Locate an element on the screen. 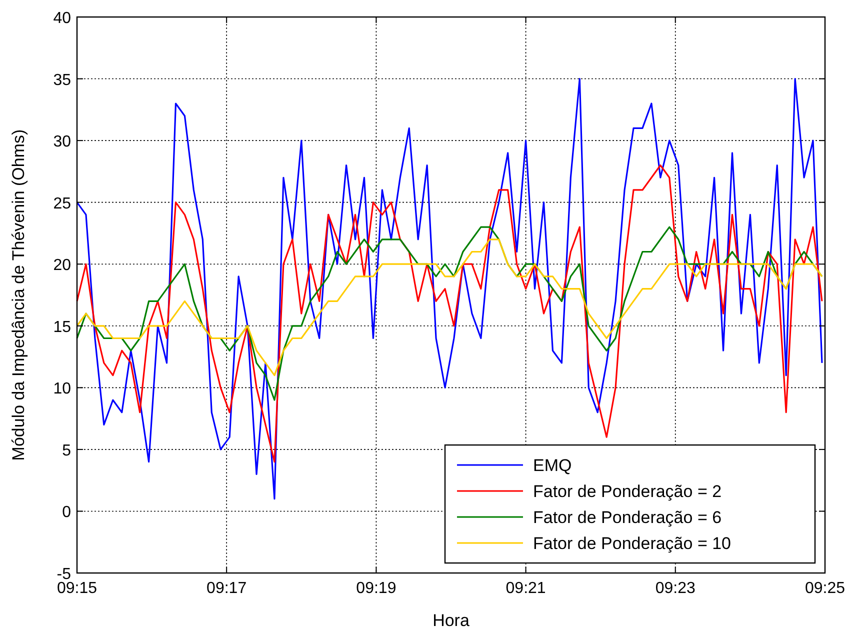  y-tick-label: 30 is located at coordinates (62, 142).